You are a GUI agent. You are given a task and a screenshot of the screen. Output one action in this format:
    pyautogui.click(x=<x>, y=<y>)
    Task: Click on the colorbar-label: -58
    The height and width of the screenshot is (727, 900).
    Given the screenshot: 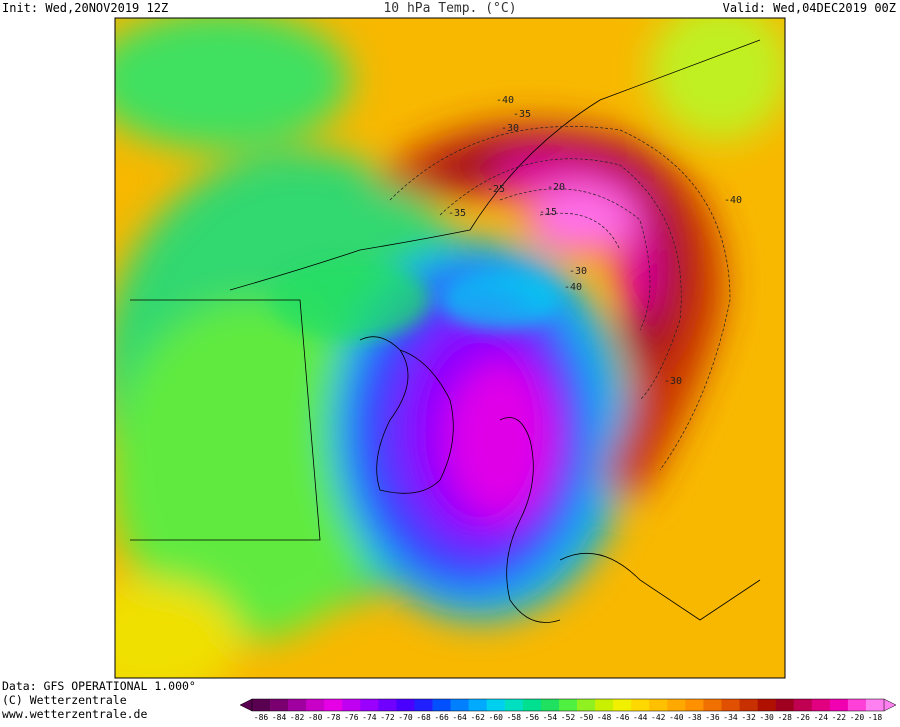 What is the action you would take?
    pyautogui.click(x=514, y=717)
    